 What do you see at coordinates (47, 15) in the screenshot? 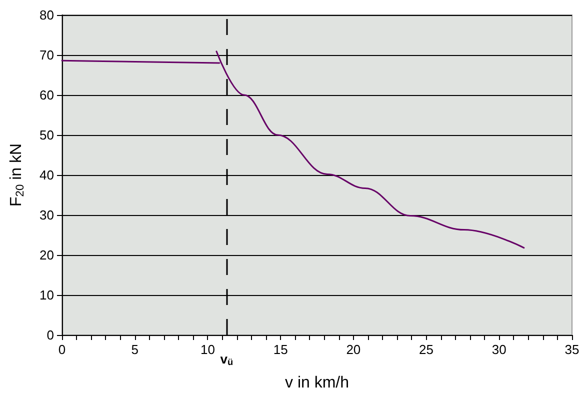
I see `y-tick-label: 80` at bounding box center [47, 15].